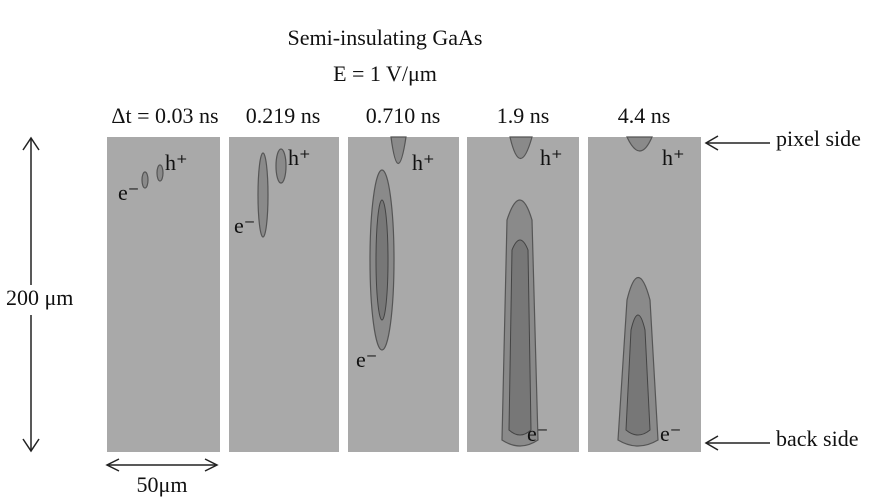  Describe the element at coordinates (644, 115) in the screenshot. I see `time-label: 4.4 ns` at that location.